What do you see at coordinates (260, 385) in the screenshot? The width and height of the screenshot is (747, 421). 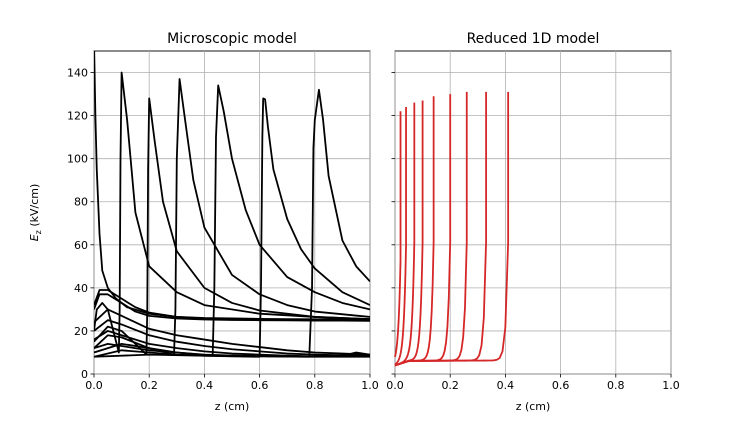 I see `left-x-tick-label: 0.6` at bounding box center [260, 385].